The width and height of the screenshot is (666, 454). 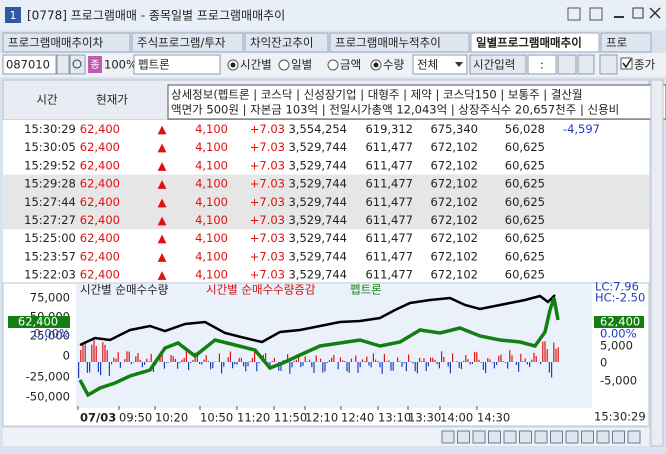 What do you see at coordinates (525, 238) in the screenshot?
I see `table-cell: 60,625` at bounding box center [525, 238].